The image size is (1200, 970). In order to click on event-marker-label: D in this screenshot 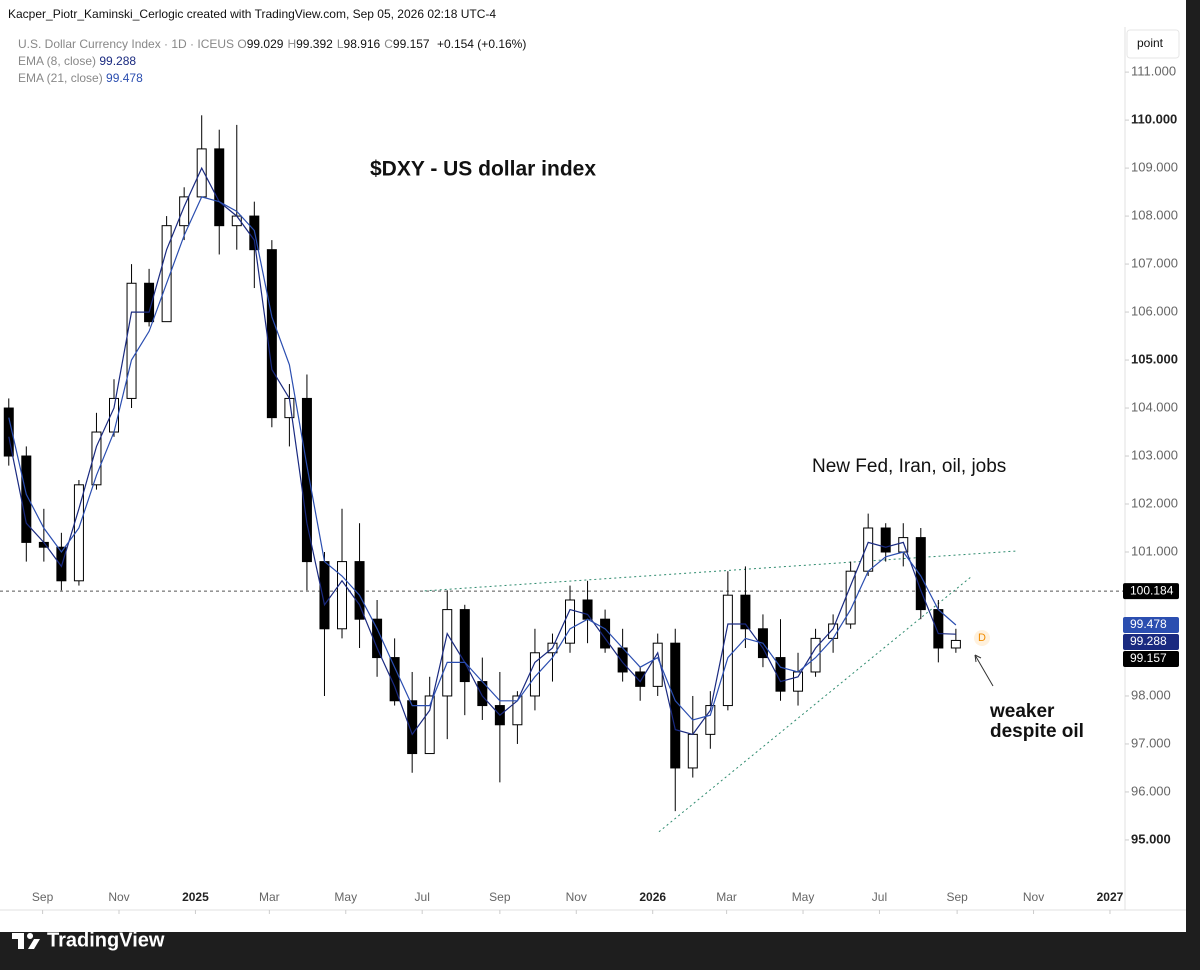, I will do `click(982, 638)`.